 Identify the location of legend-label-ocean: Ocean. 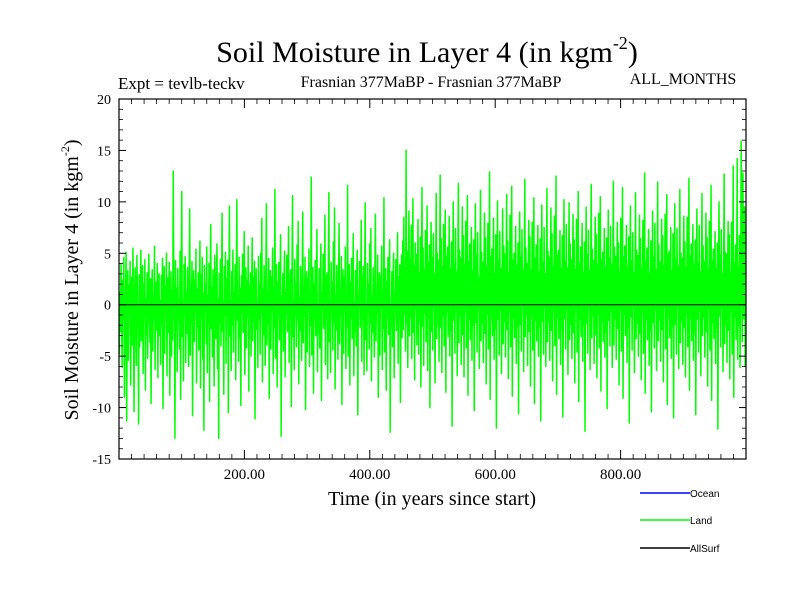
(704, 494).